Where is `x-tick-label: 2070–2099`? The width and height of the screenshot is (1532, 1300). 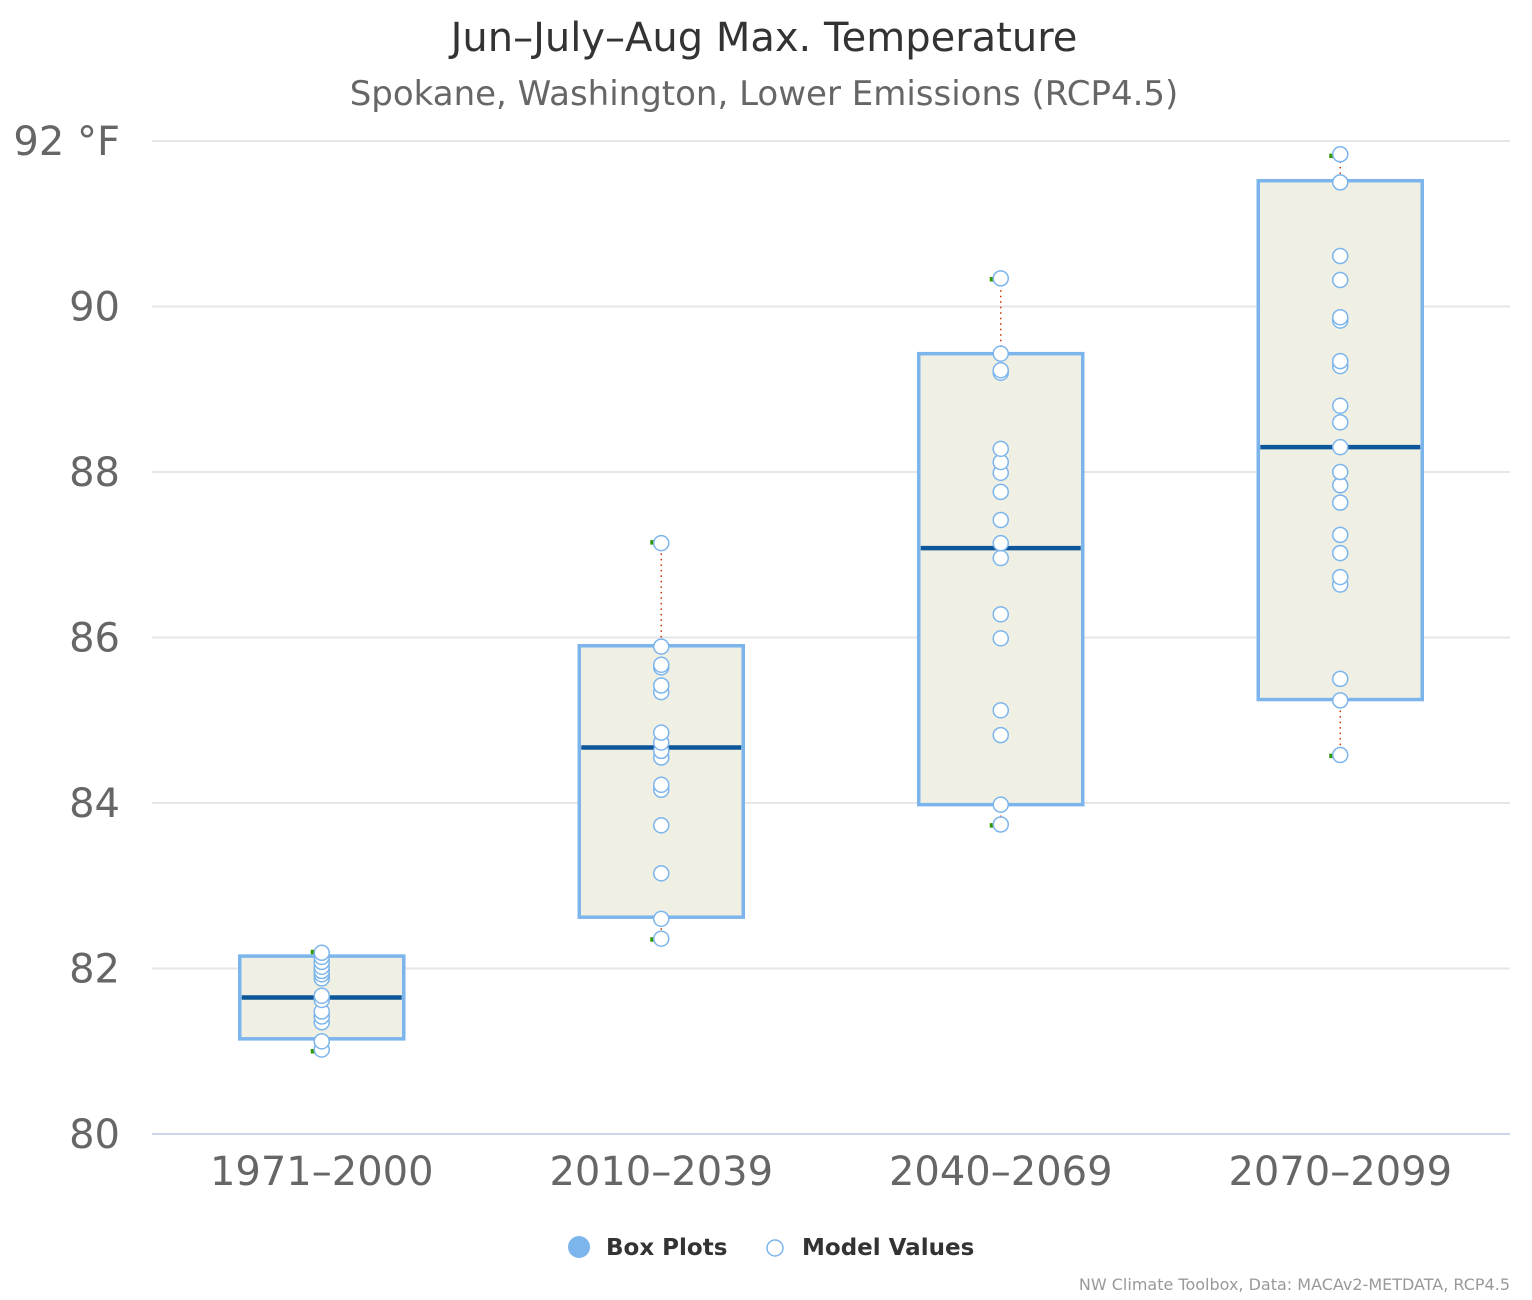
x-tick-label: 2070–2099 is located at coordinates (1340, 1172).